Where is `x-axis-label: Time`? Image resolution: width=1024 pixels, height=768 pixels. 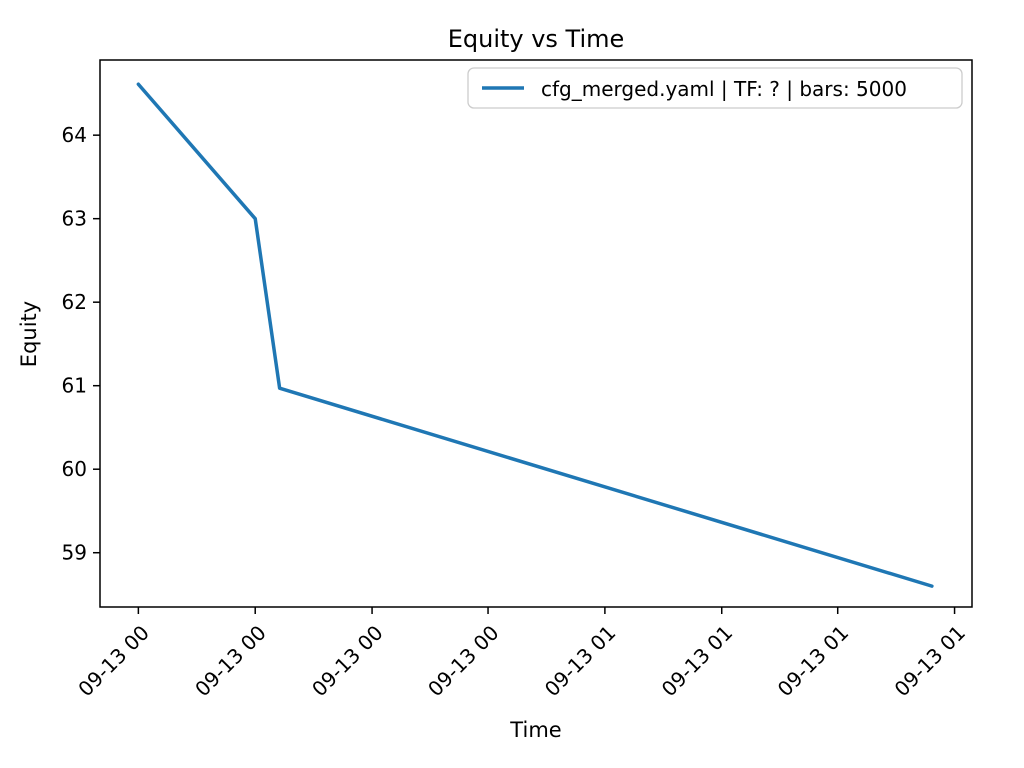
x-axis-label: Time is located at coordinates (535, 730).